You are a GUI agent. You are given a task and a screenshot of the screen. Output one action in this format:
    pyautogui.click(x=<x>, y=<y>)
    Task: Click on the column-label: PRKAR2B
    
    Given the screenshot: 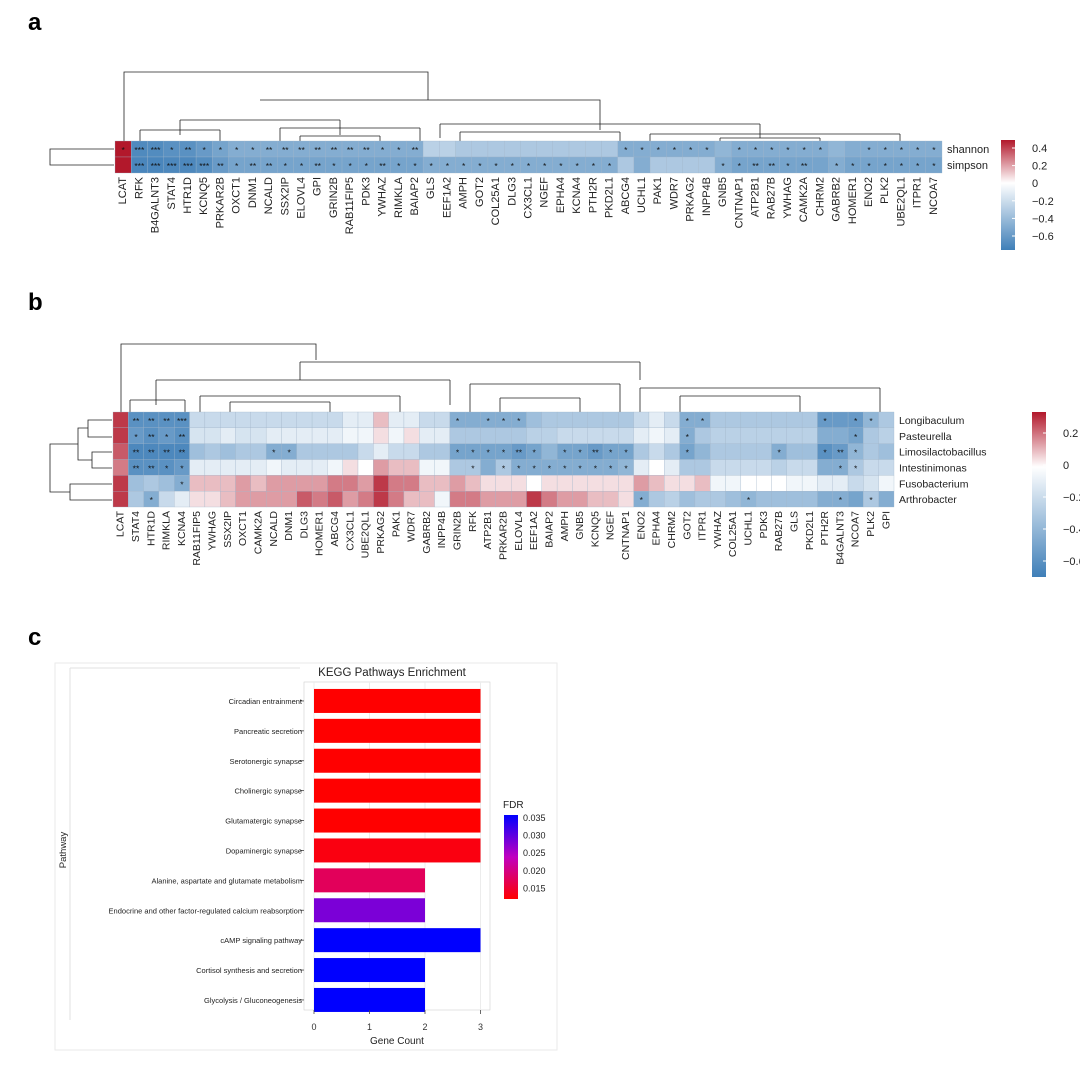 What is the action you would take?
    pyautogui.click(x=504, y=535)
    